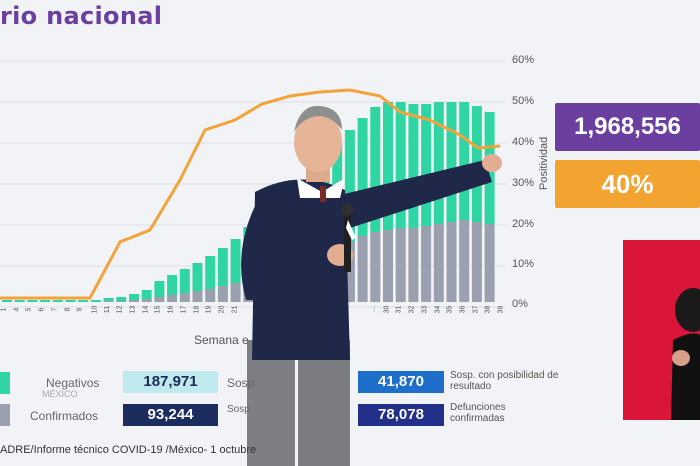 Image resolution: width=700 pixels, height=466 pixels. I want to click on week-tick: 36, so click(463, 309).